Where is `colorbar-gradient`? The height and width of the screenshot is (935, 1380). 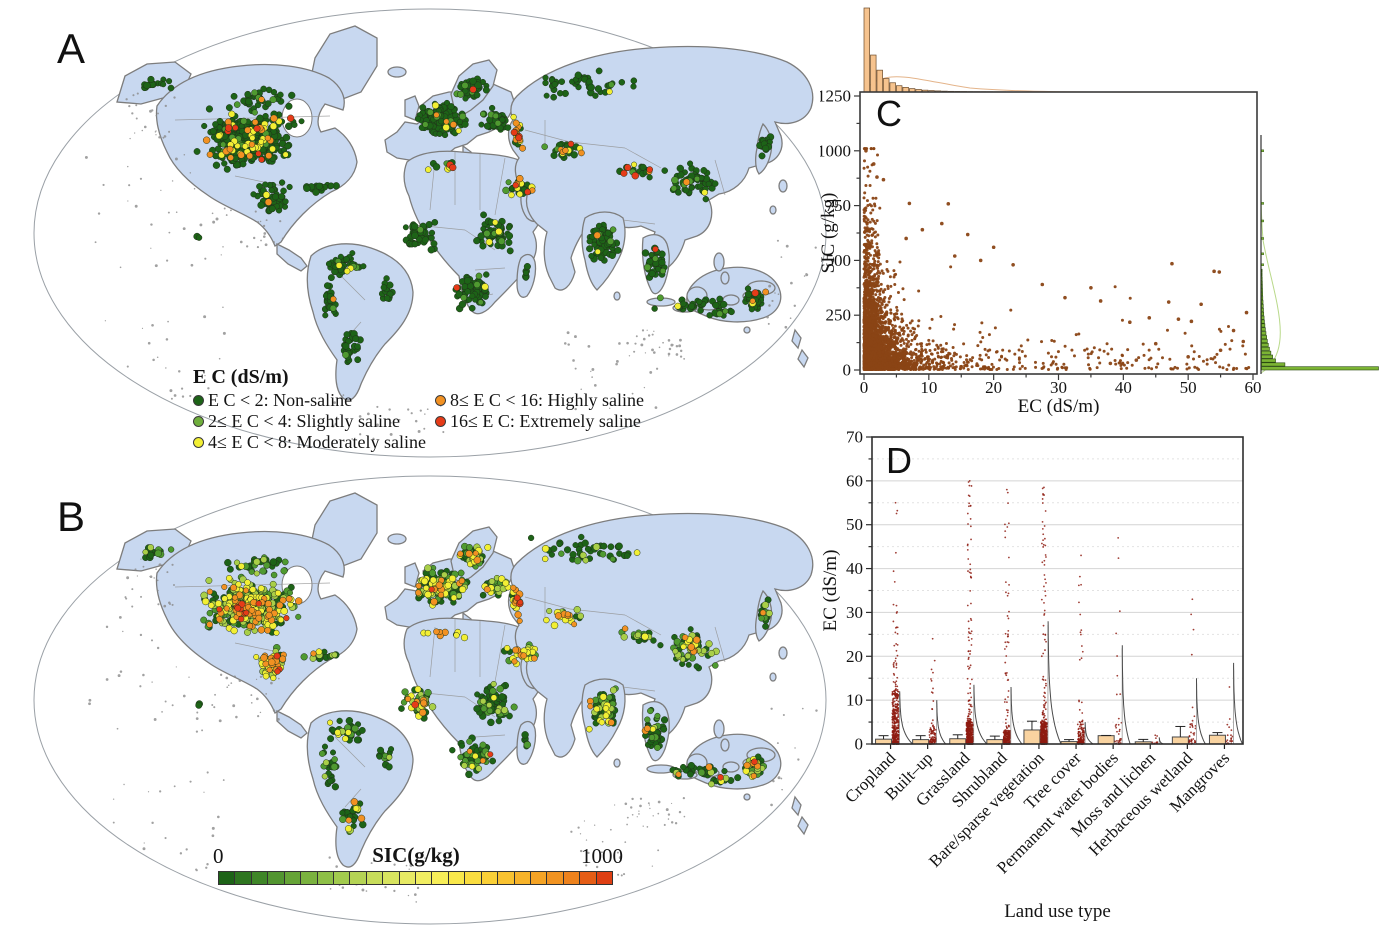 colorbar-gradient is located at coordinates (415, 878).